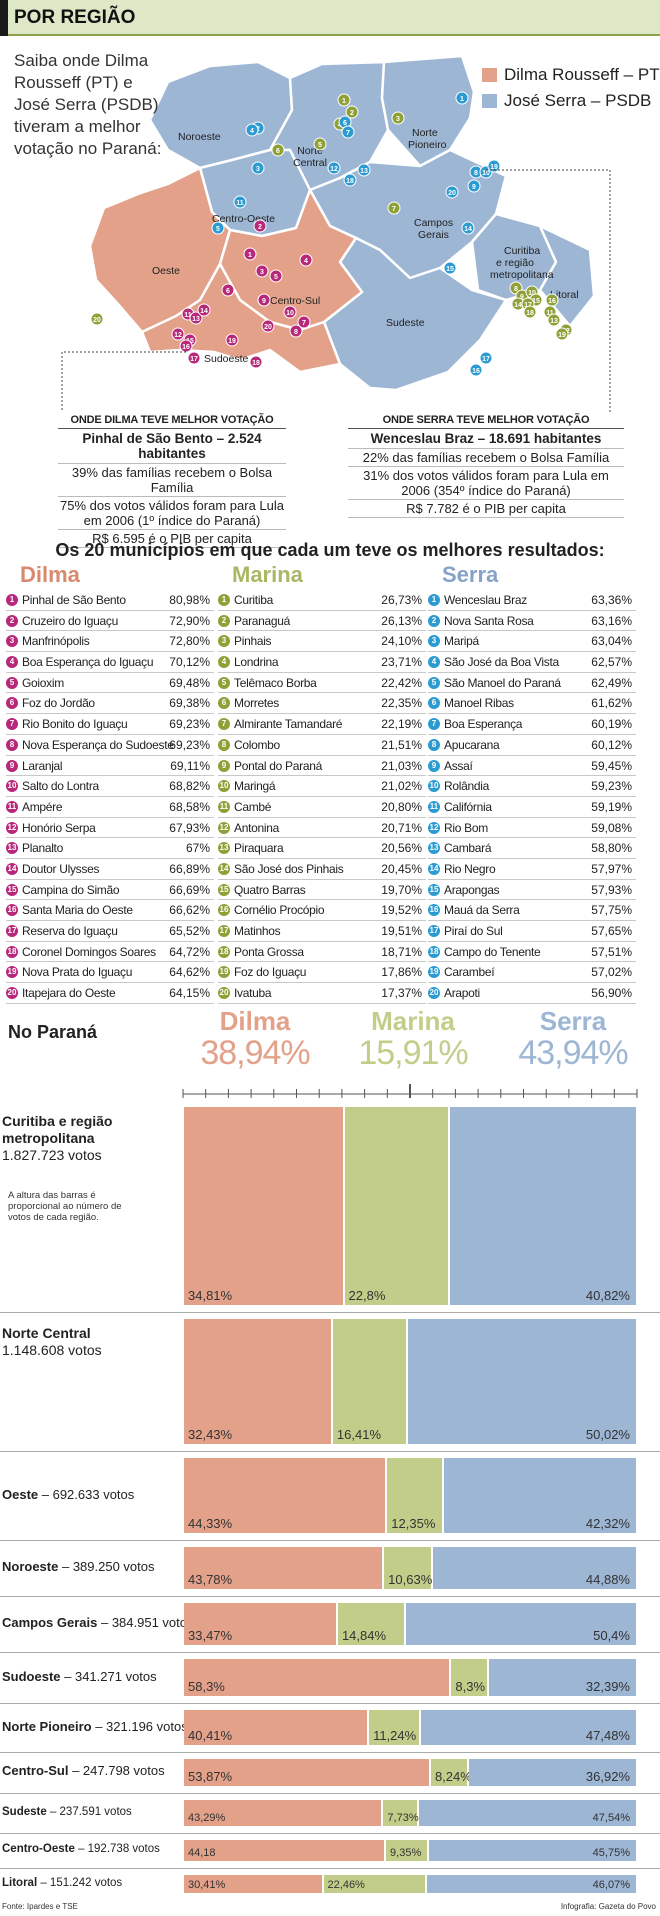  I want to click on rank-municipality: Assaí, so click(458, 765).